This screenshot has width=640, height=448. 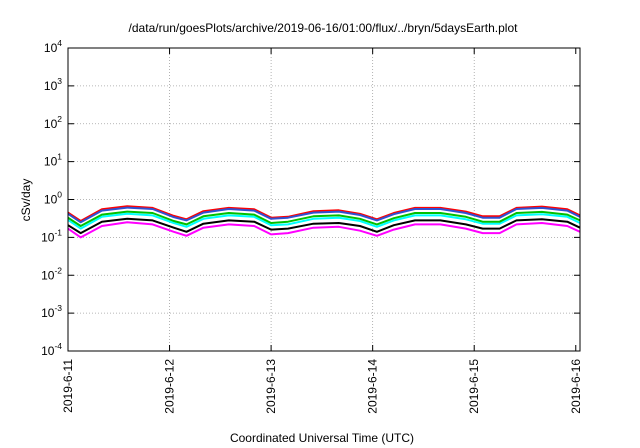 I want to click on x-tick-label: 2019-6-13, so click(x=271, y=386).